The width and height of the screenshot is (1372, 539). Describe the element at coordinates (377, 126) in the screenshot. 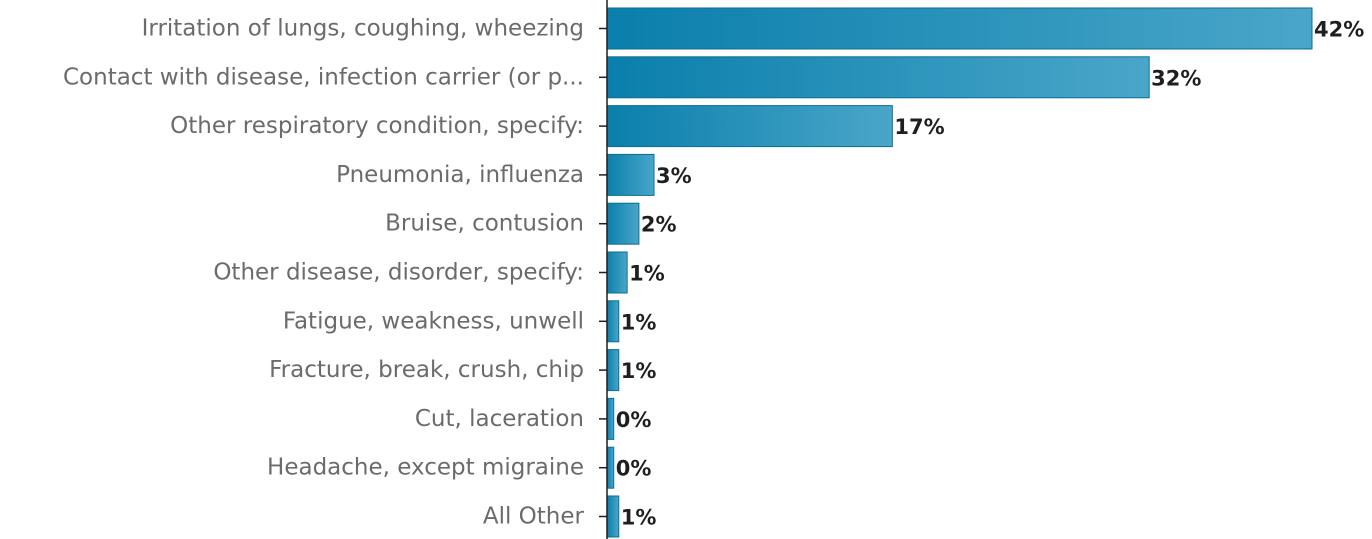

I see `category-label: Other respiratory condition, specify:` at that location.